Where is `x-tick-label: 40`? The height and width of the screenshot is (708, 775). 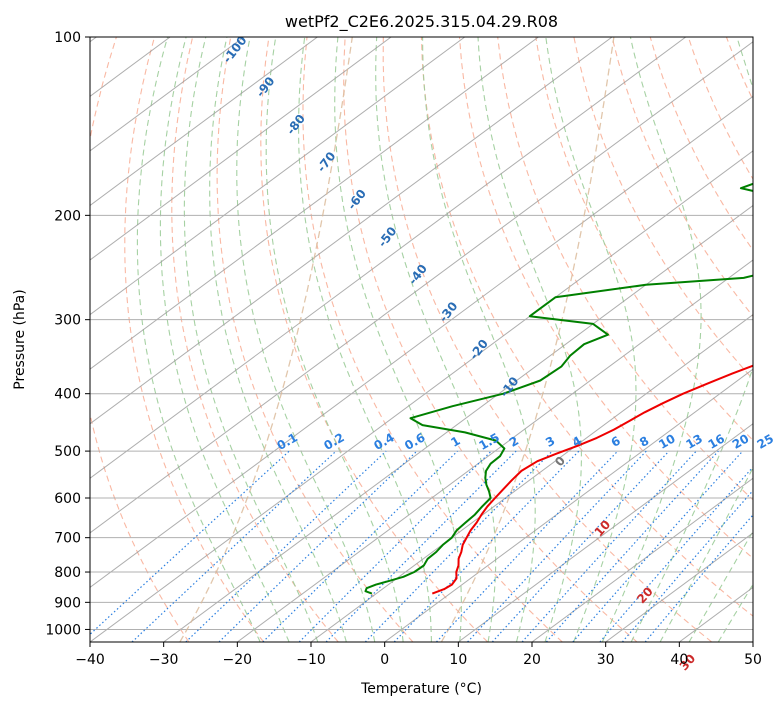 x-tick-label: 40 is located at coordinates (679, 660).